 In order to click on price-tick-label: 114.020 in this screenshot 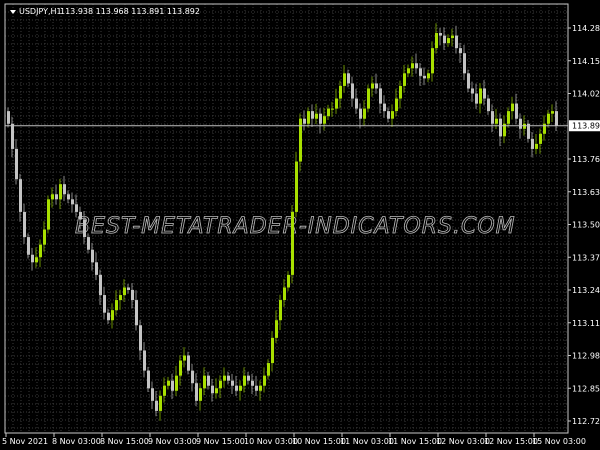, I will do `click(586, 94)`.